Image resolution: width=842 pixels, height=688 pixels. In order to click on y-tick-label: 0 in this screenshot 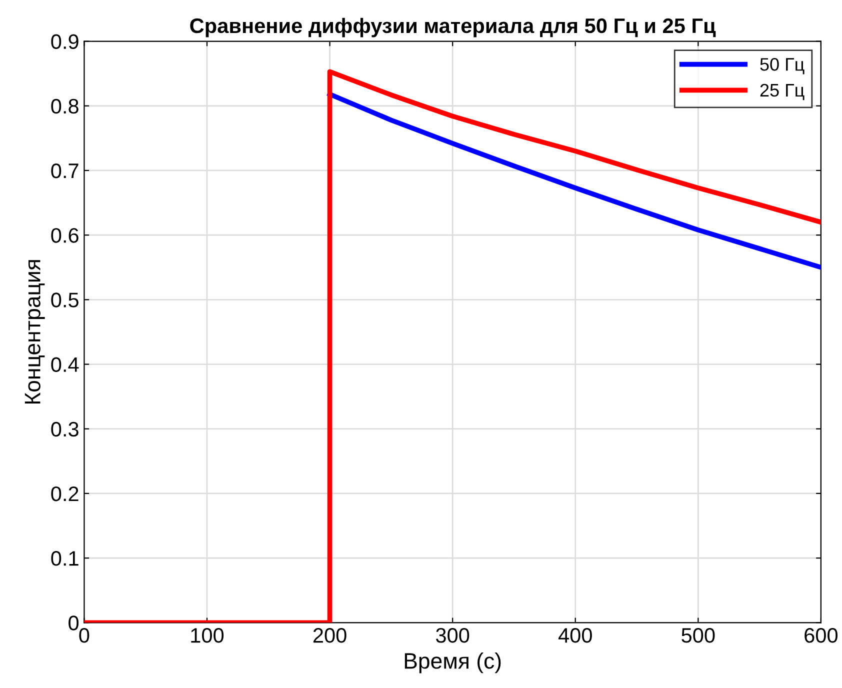, I will do `click(73, 623)`.